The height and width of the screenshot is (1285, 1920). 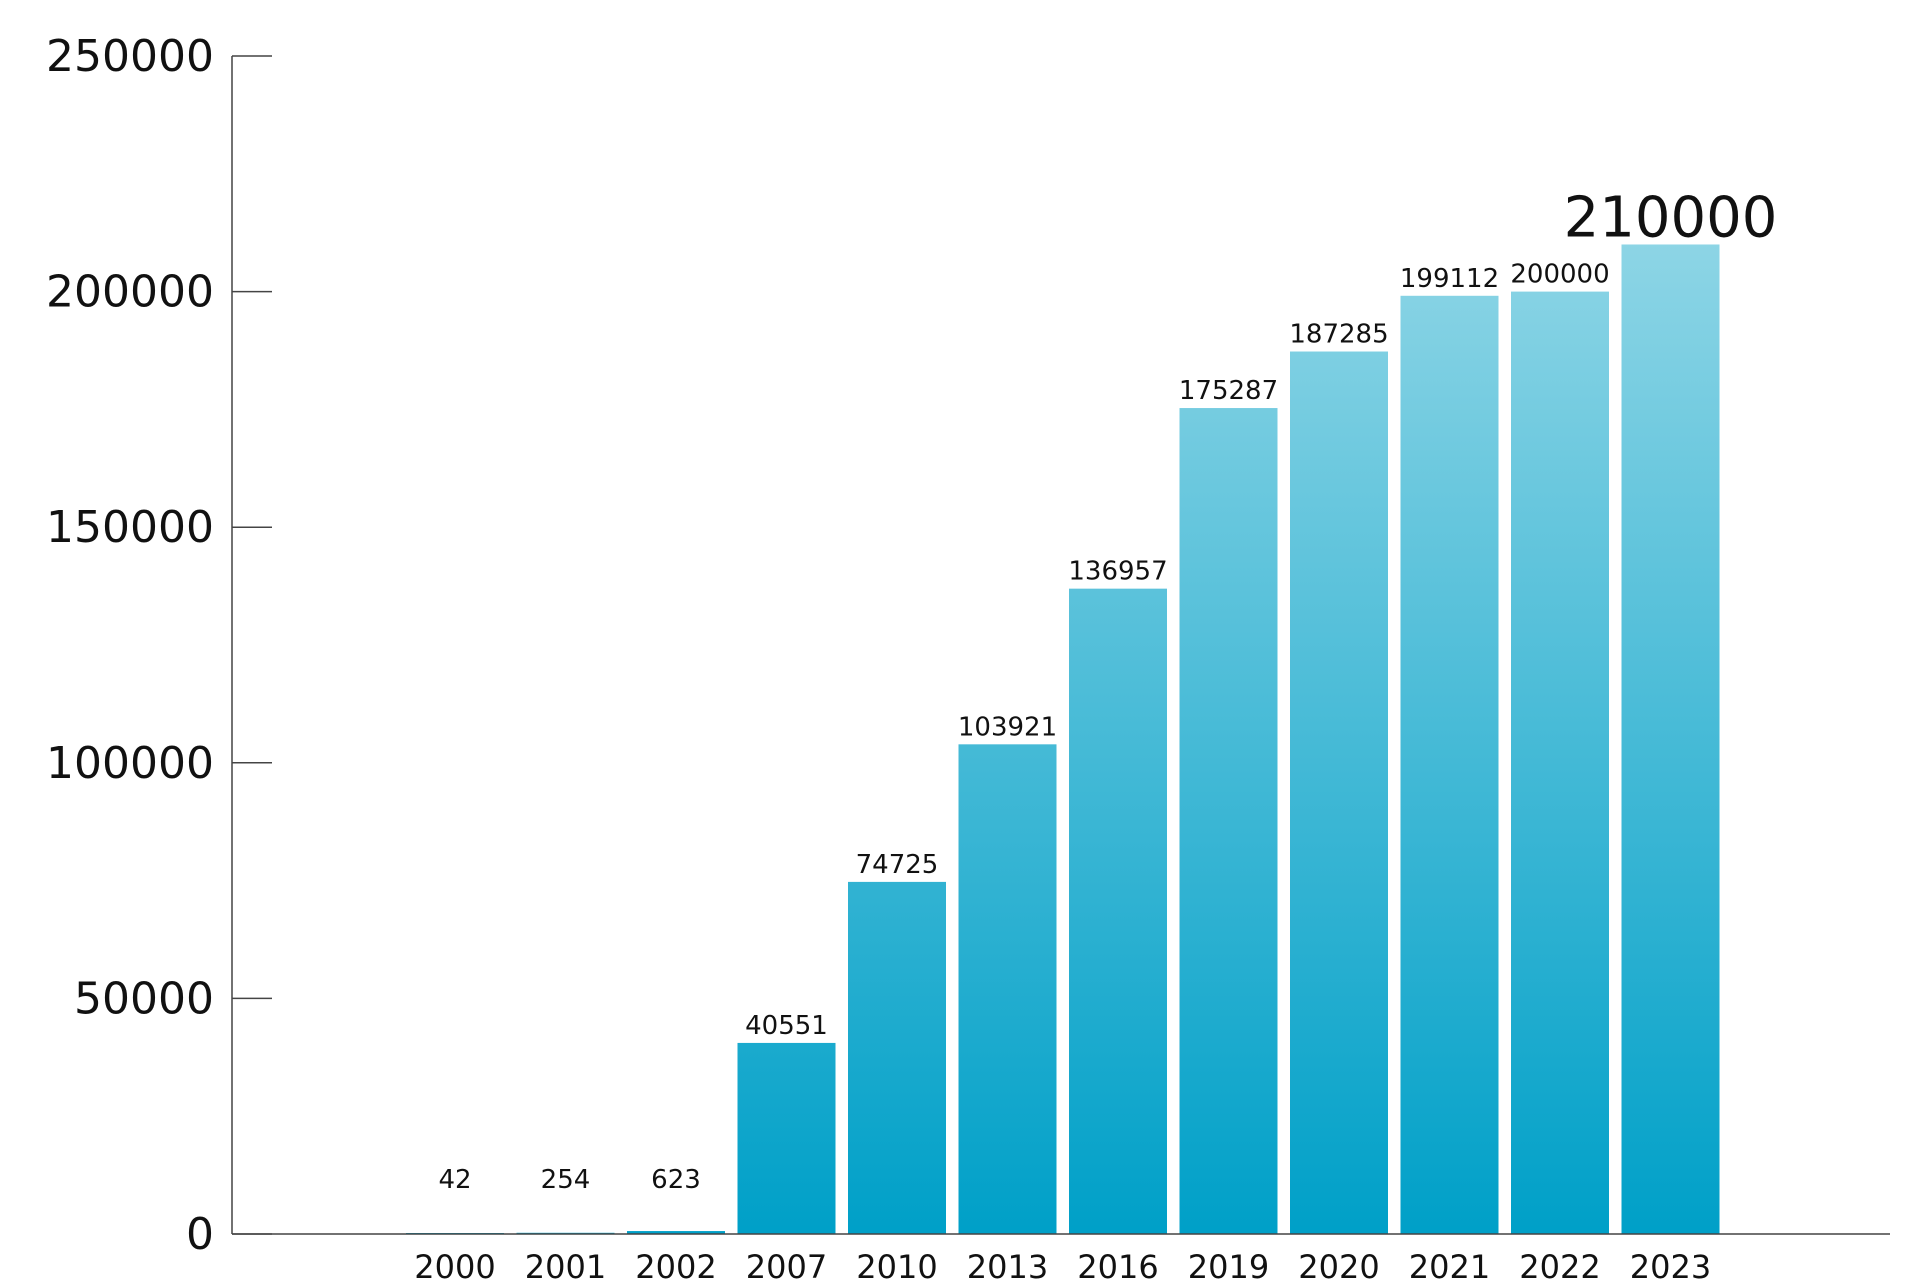 I want to click on x-tick-label-2022: 2022, so click(x=1559, y=1264).